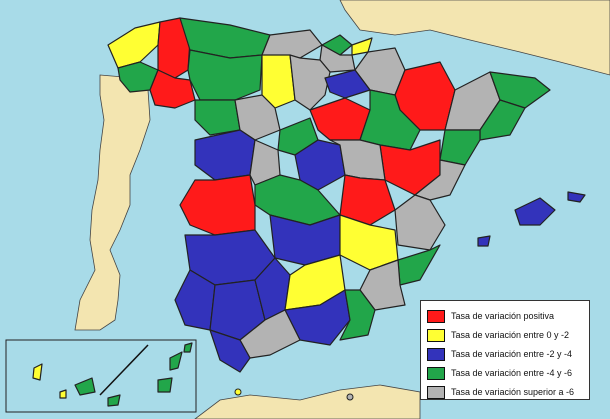  What do you see at coordinates (502, 120) in the screenshot?
I see `province-barcelona` at bounding box center [502, 120].